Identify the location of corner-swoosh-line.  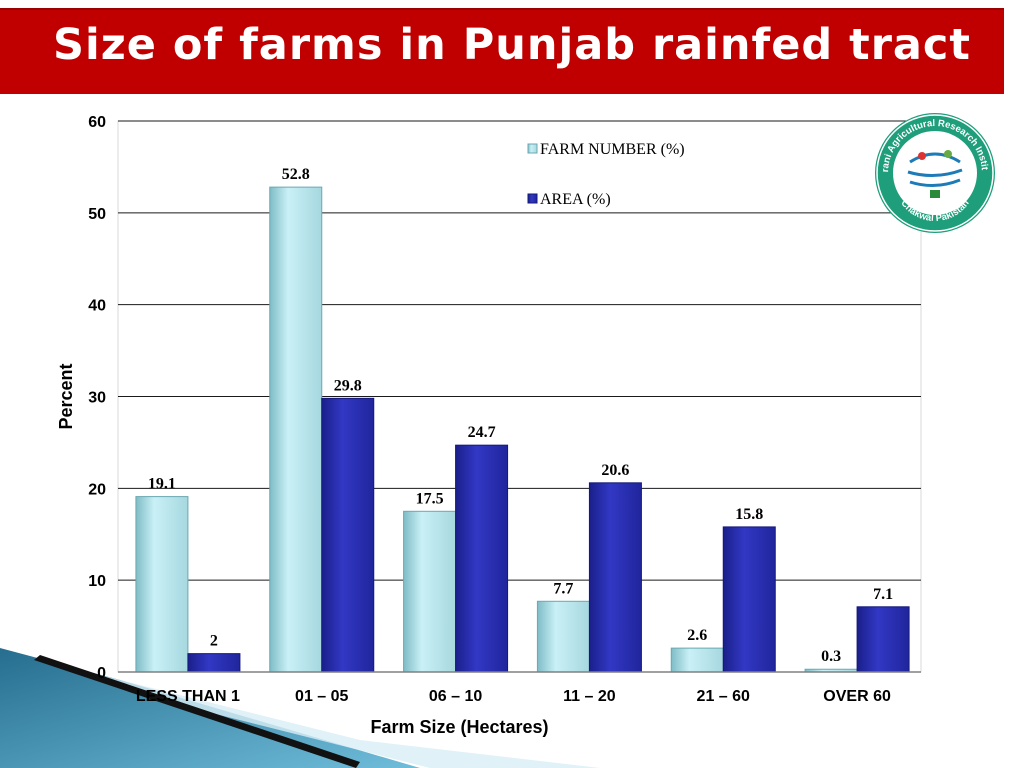
(197, 711).